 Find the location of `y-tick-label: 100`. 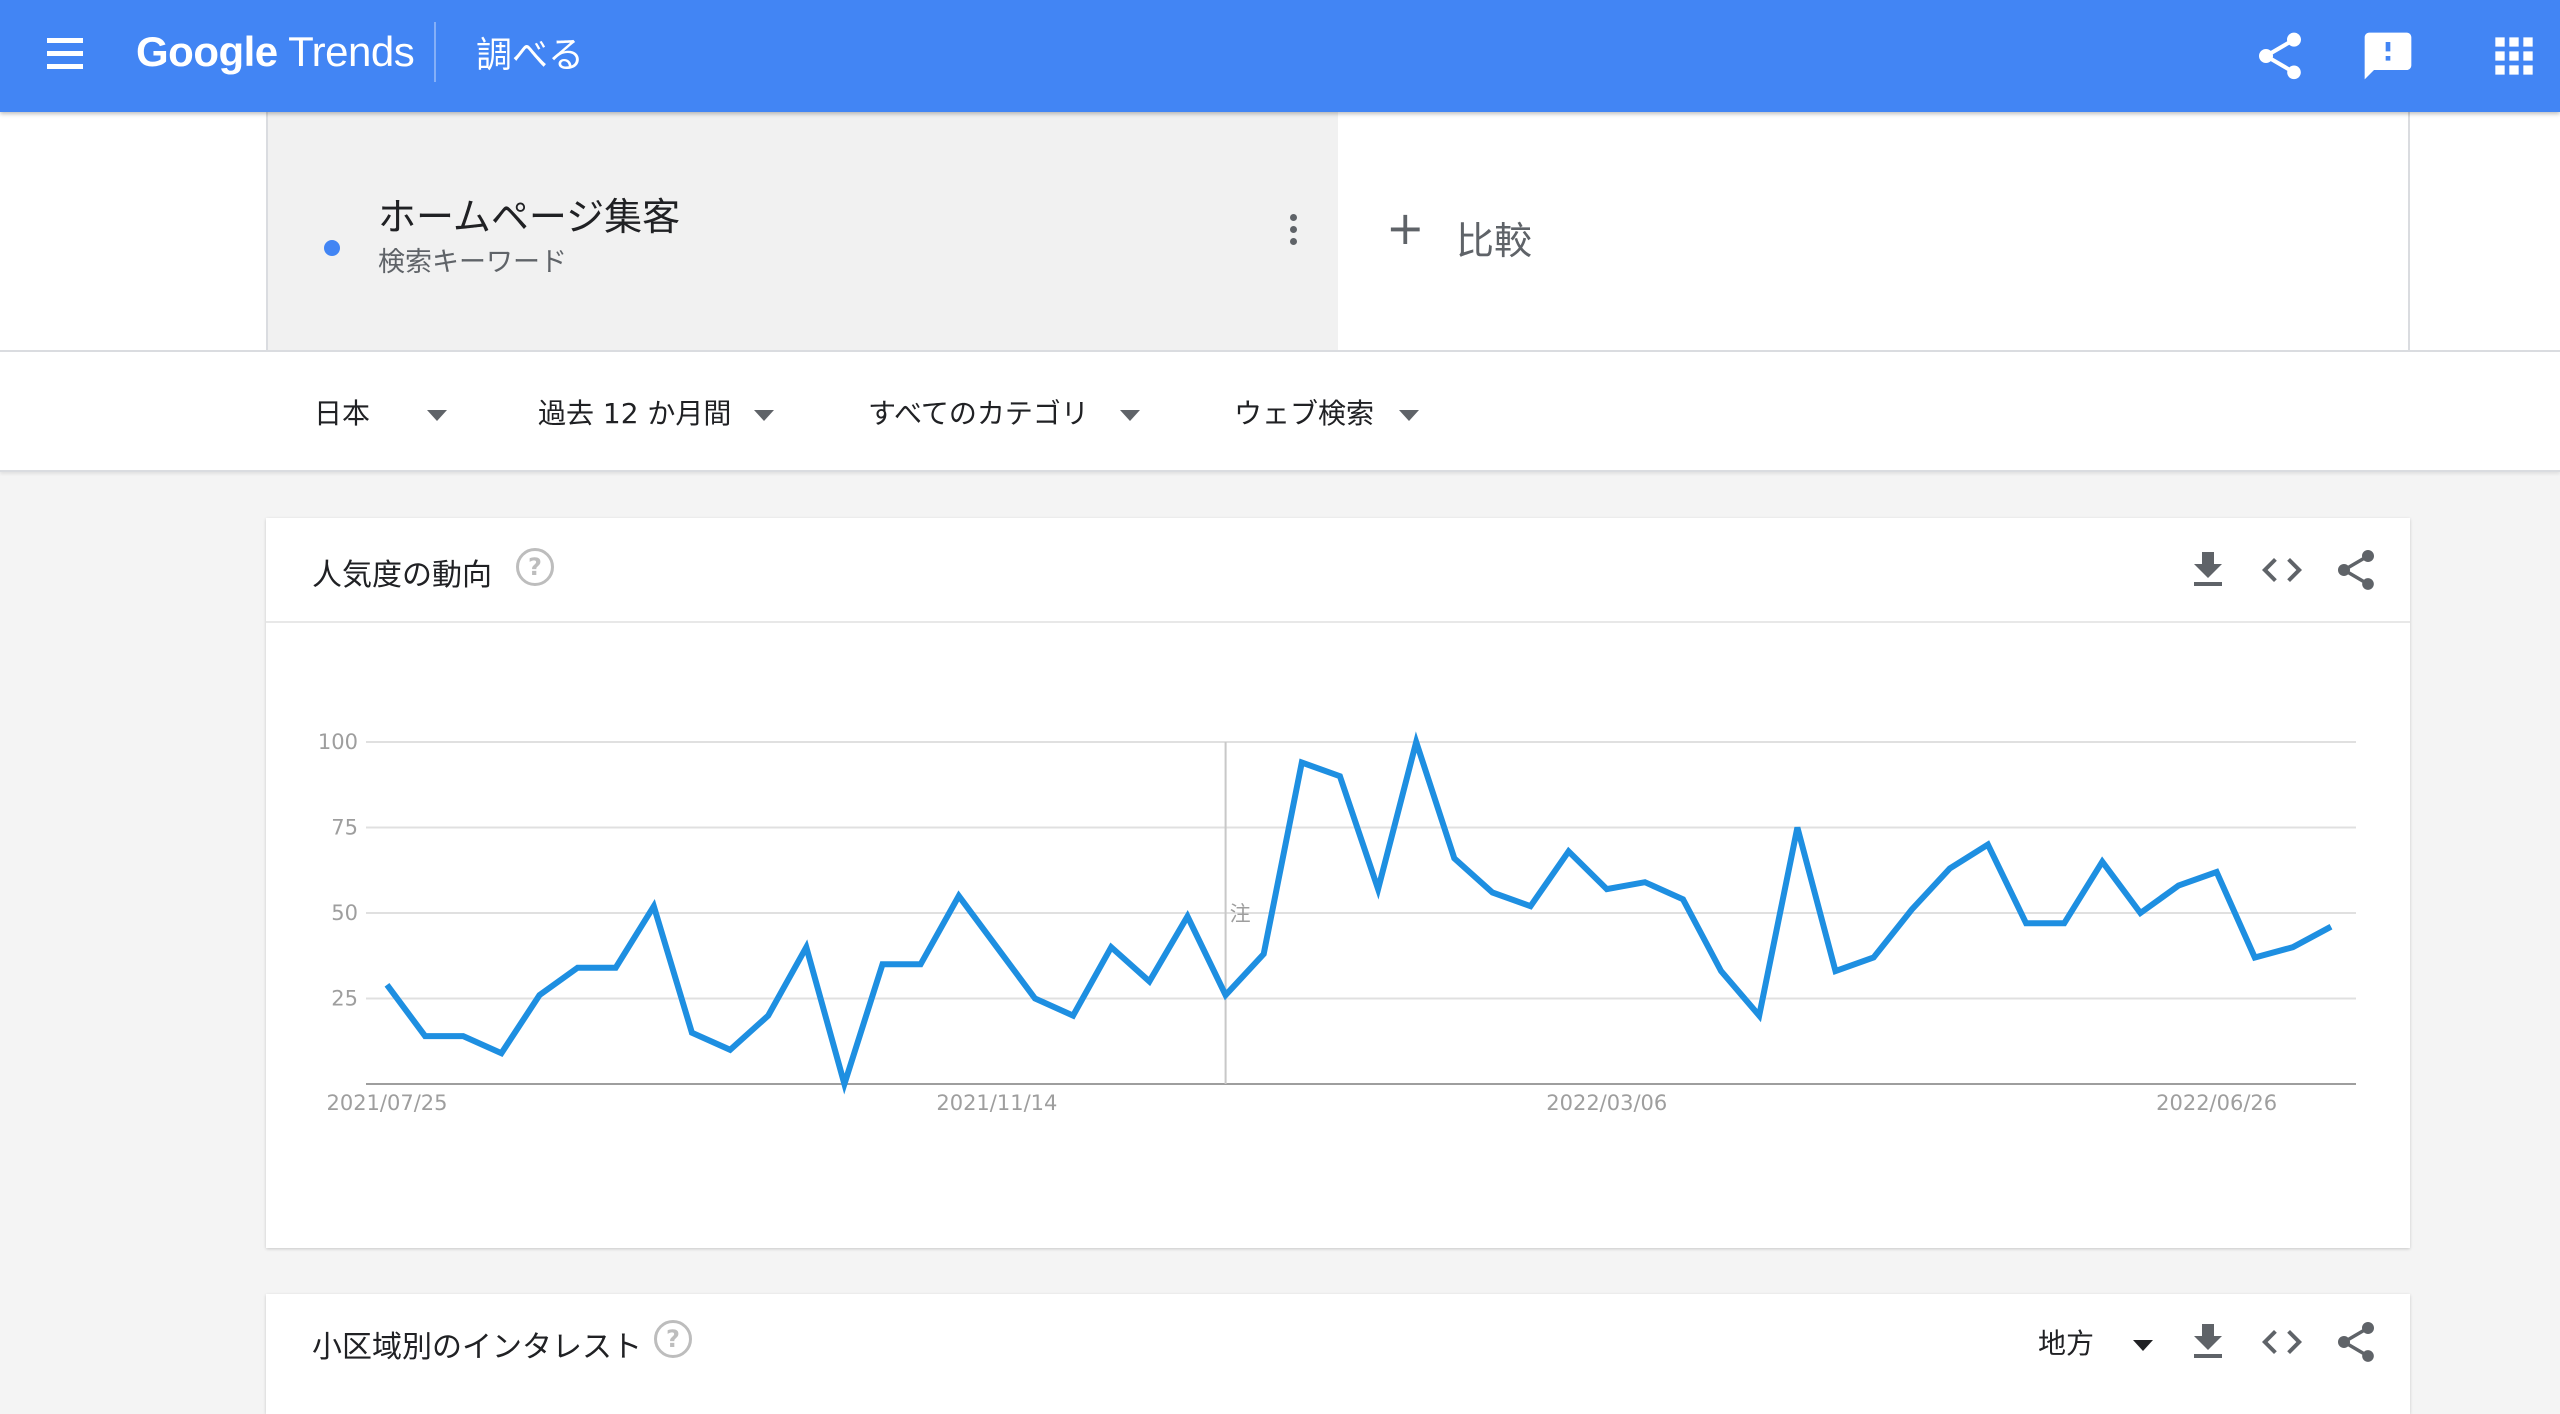

y-tick-label: 100 is located at coordinates (338, 742).